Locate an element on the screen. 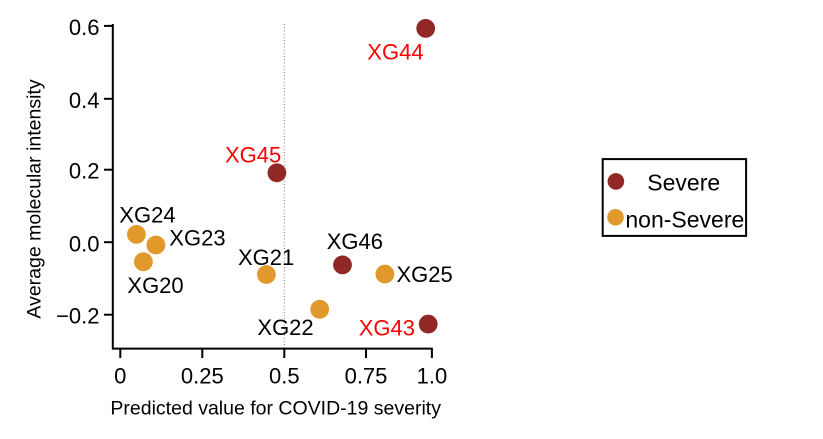 The width and height of the screenshot is (823, 439). svg-text: Severe is located at coordinates (683, 183).